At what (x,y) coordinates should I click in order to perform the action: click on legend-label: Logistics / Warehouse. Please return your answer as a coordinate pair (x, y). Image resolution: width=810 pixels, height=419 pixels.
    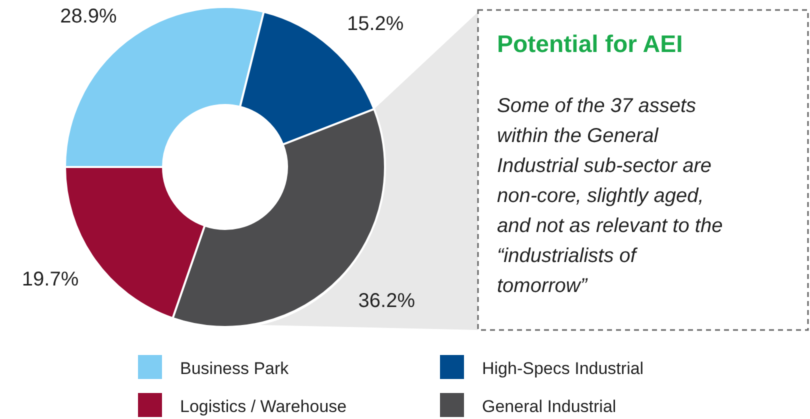
    Looking at the image, I should click on (263, 406).